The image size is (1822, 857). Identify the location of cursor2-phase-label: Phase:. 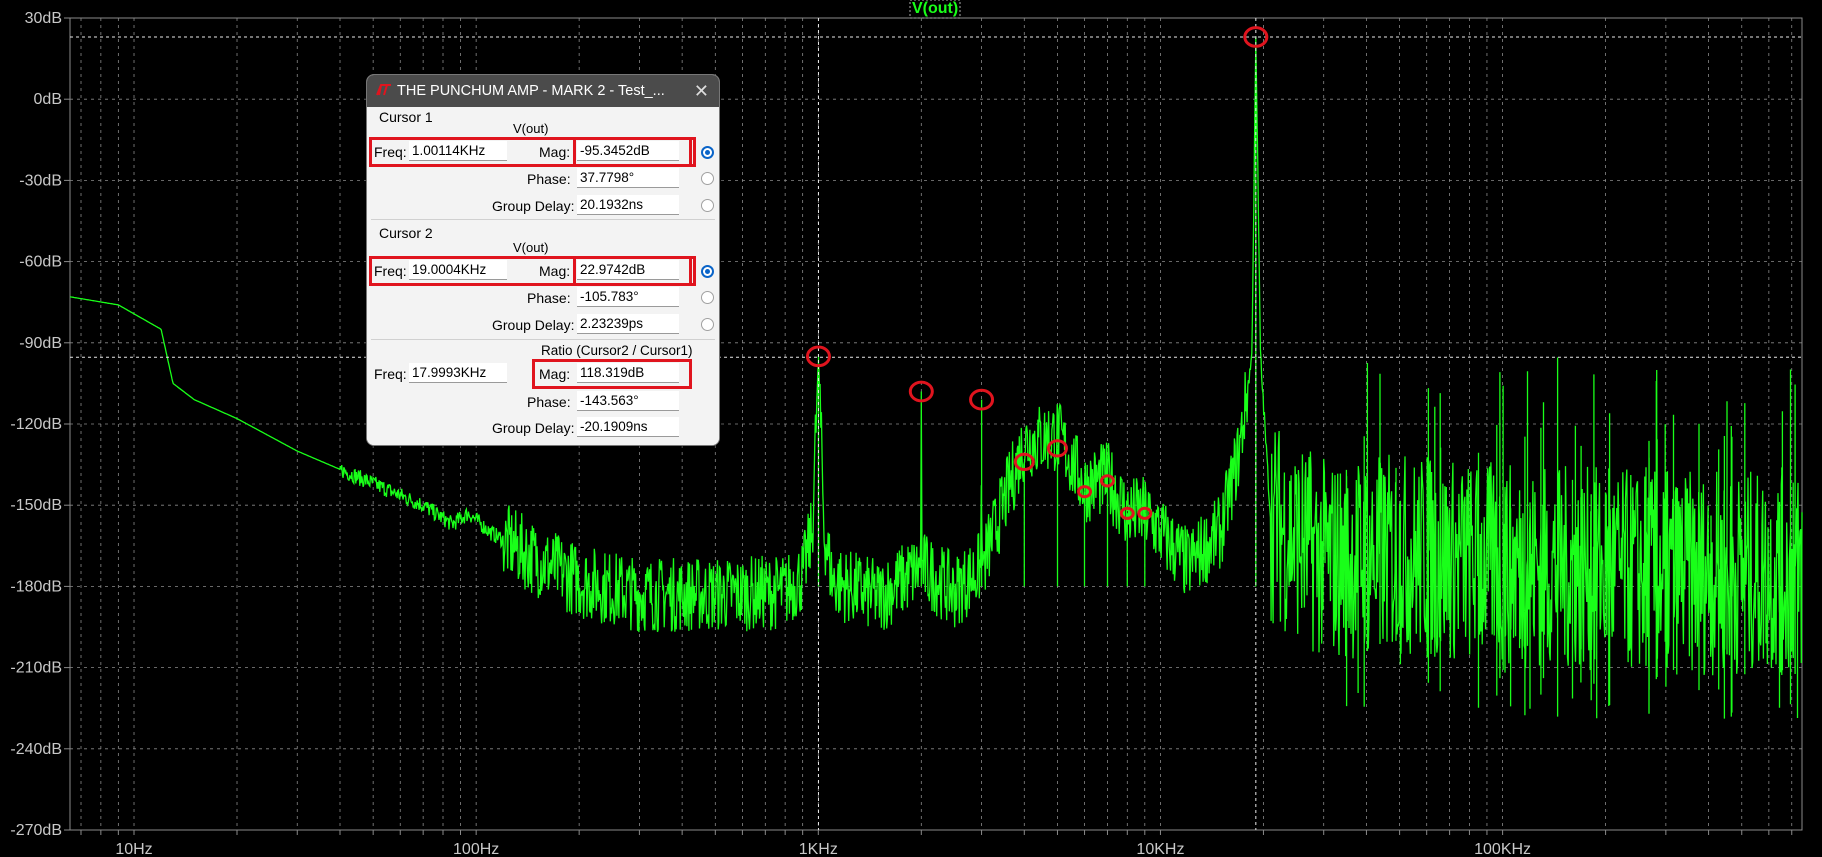
(549, 298).